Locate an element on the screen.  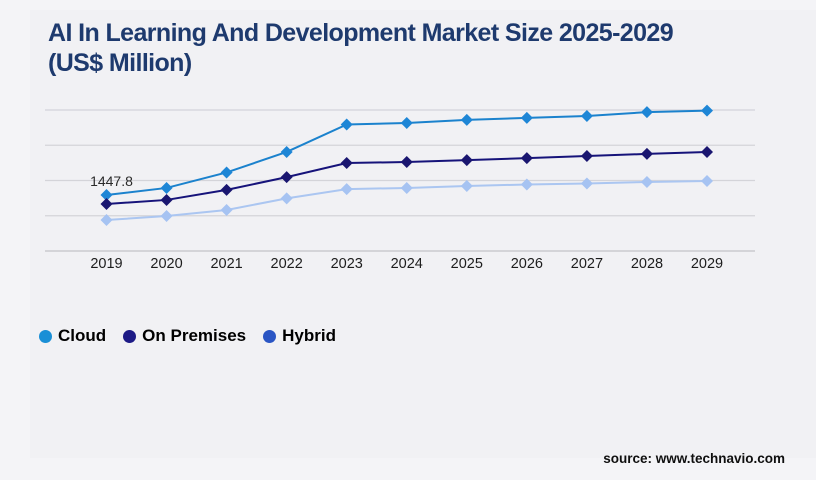
marker-hybrid-2019 is located at coordinates (106, 220).